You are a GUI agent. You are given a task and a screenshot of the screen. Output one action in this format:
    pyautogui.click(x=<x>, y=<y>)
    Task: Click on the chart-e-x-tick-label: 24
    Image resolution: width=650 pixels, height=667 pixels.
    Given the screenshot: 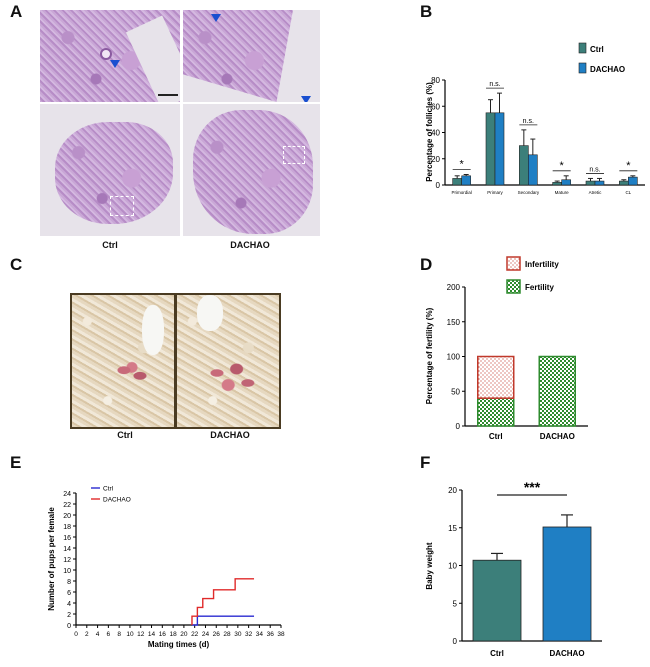 What is the action you would take?
    pyautogui.click(x=206, y=634)
    